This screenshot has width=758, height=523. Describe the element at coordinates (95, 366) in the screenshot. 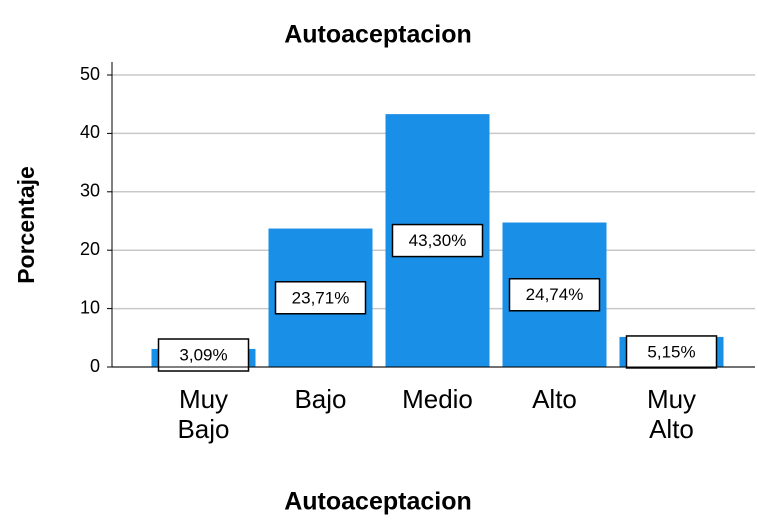

I see `y-tick-label: 0` at that location.